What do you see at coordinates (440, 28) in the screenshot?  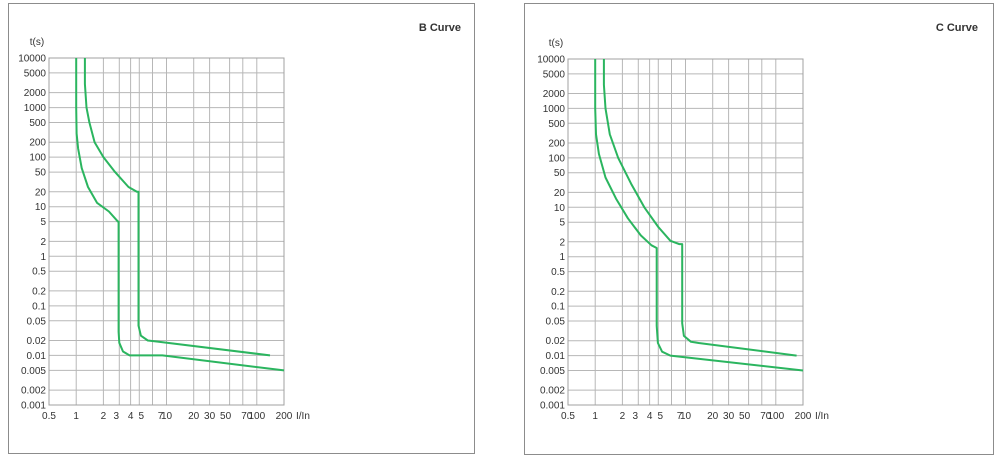 I see `chart-title: B Curve` at bounding box center [440, 28].